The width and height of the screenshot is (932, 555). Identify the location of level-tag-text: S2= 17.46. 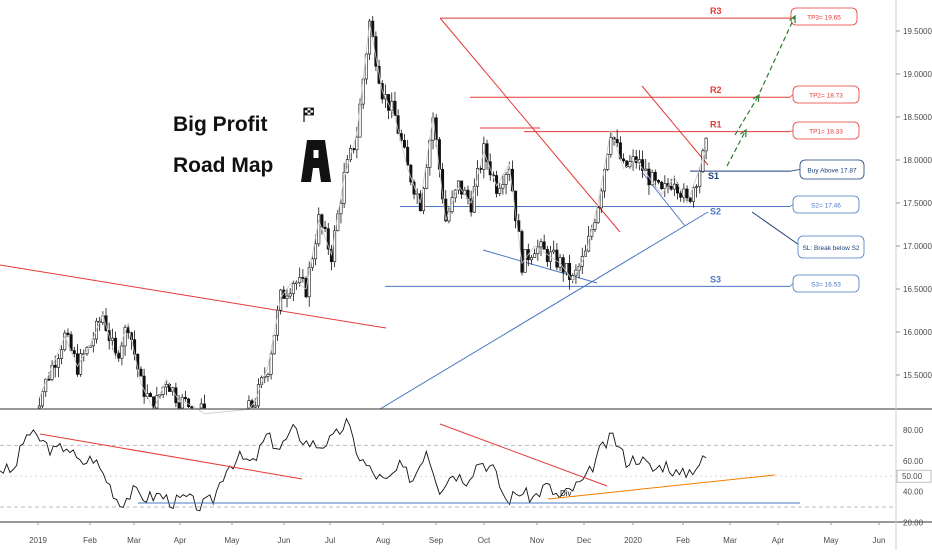
(826, 206).